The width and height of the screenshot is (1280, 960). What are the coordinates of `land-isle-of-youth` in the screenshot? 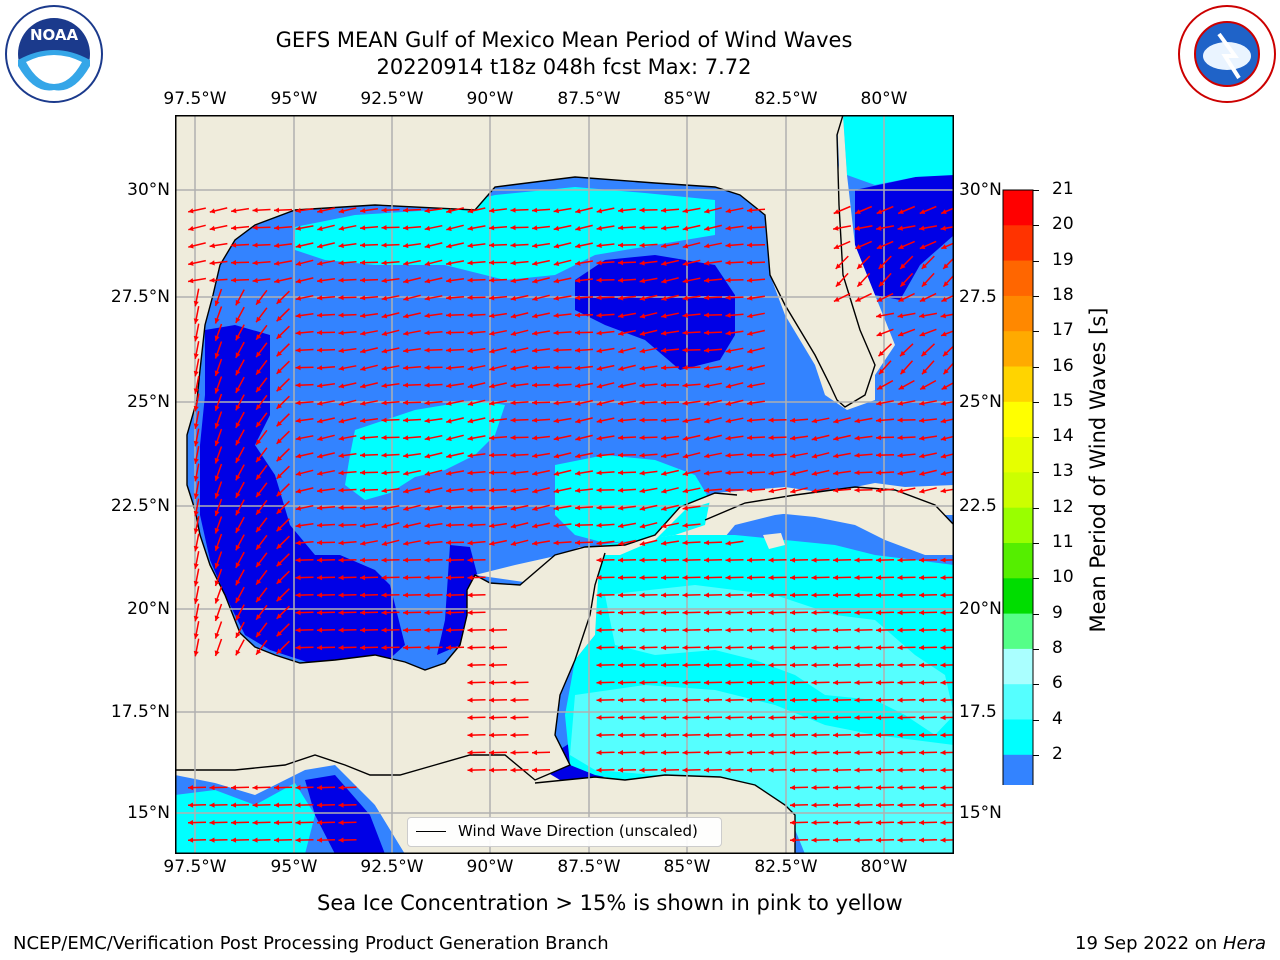 It's located at (774, 541).